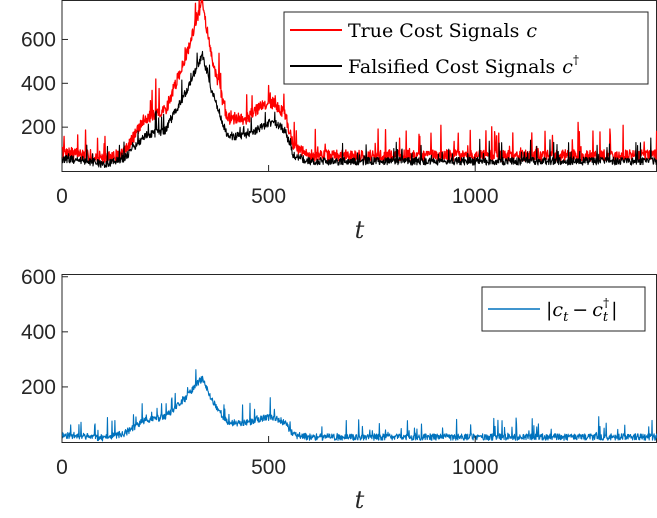 Image resolution: width=657 pixels, height=518 pixels. I want to click on legend-label-difference: |ct − ct† |, so click(582, 310).